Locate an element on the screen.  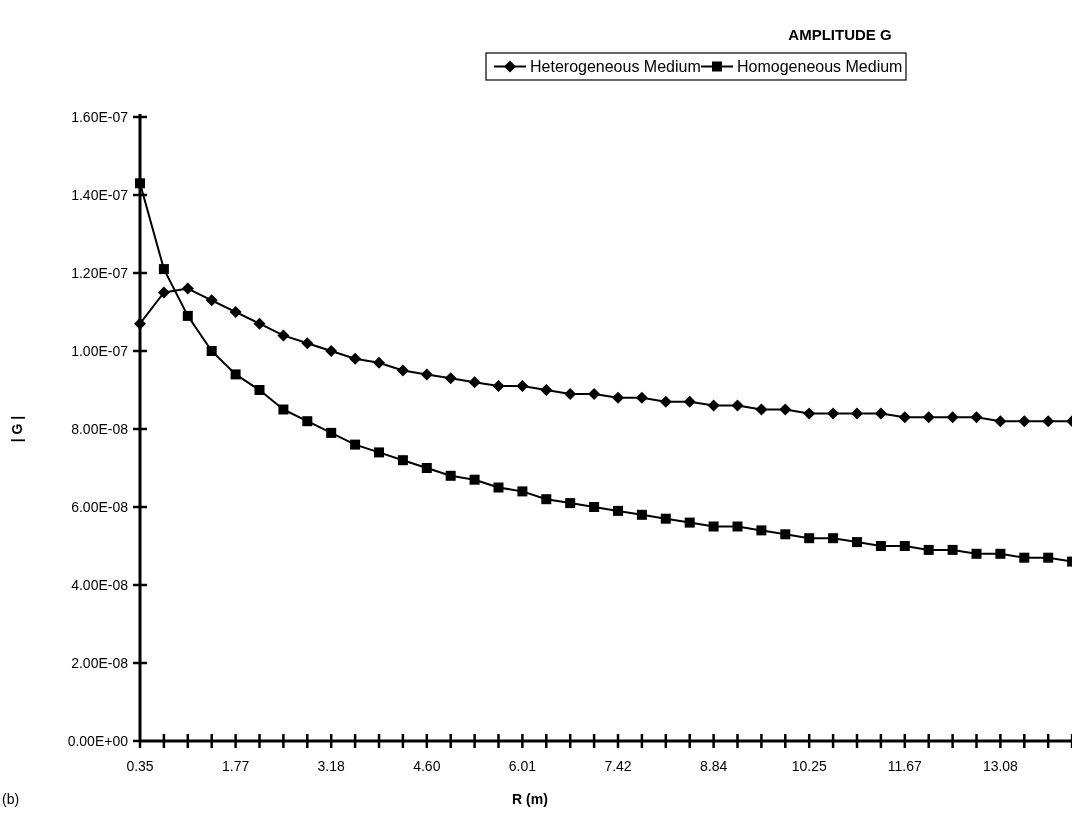
y-tick-label: 1.60E-07 is located at coordinates (100, 116).